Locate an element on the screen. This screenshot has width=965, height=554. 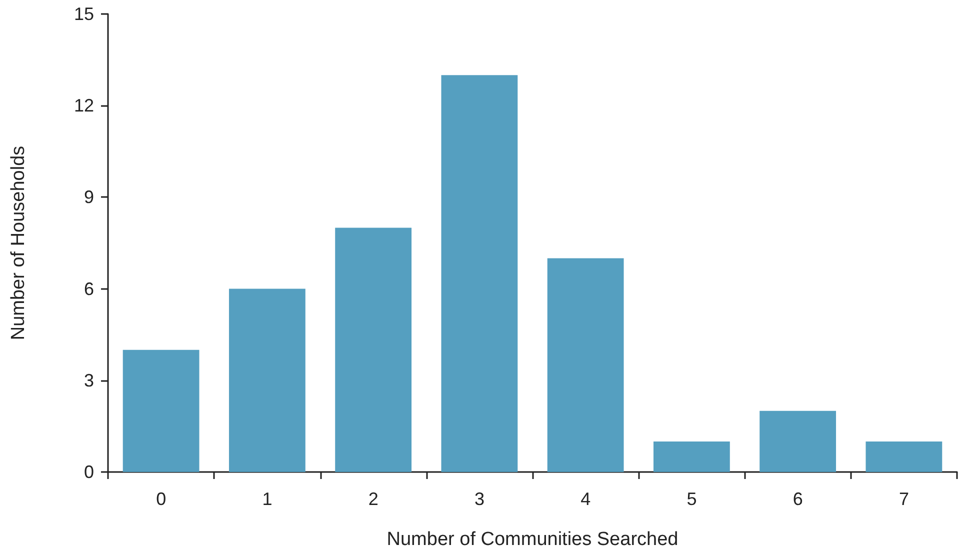
x-tick-label: 3 is located at coordinates (479, 499).